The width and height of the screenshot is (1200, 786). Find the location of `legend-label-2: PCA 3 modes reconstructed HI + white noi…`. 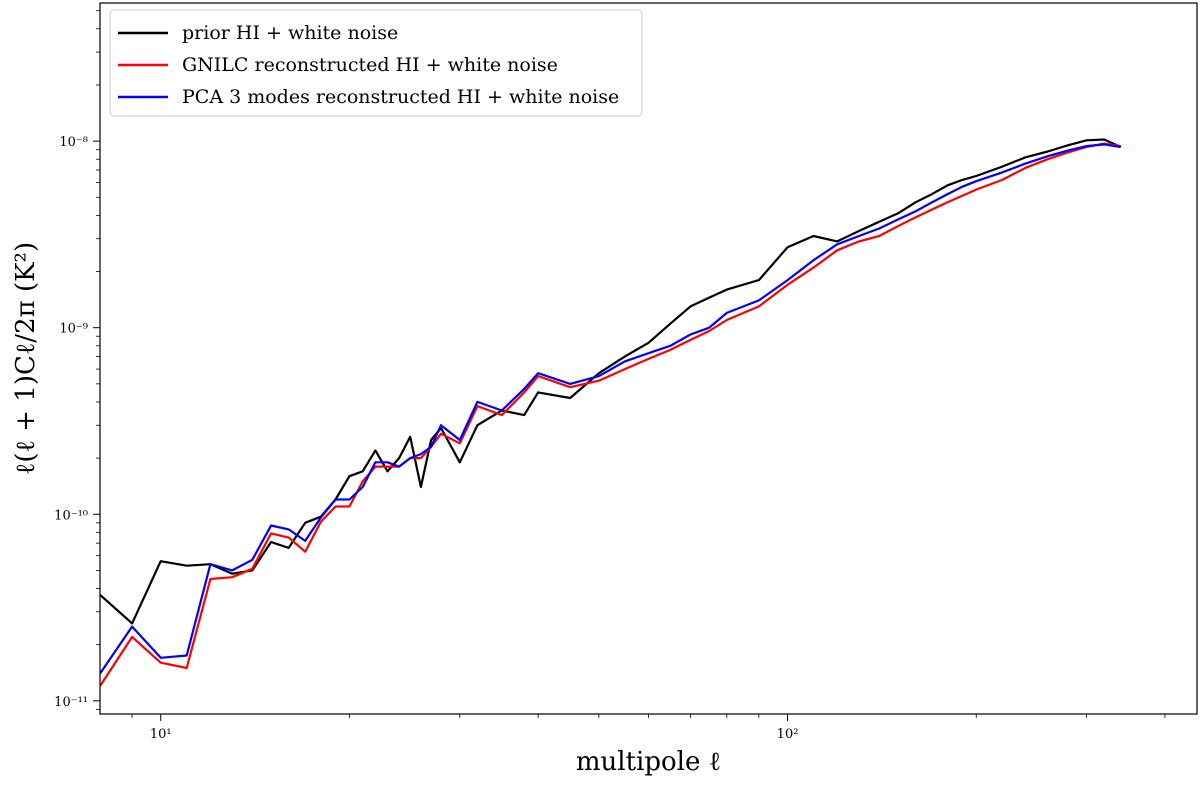

legend-label-2: PCA 3 modes reconstructed HI + white noi… is located at coordinates (400, 97).